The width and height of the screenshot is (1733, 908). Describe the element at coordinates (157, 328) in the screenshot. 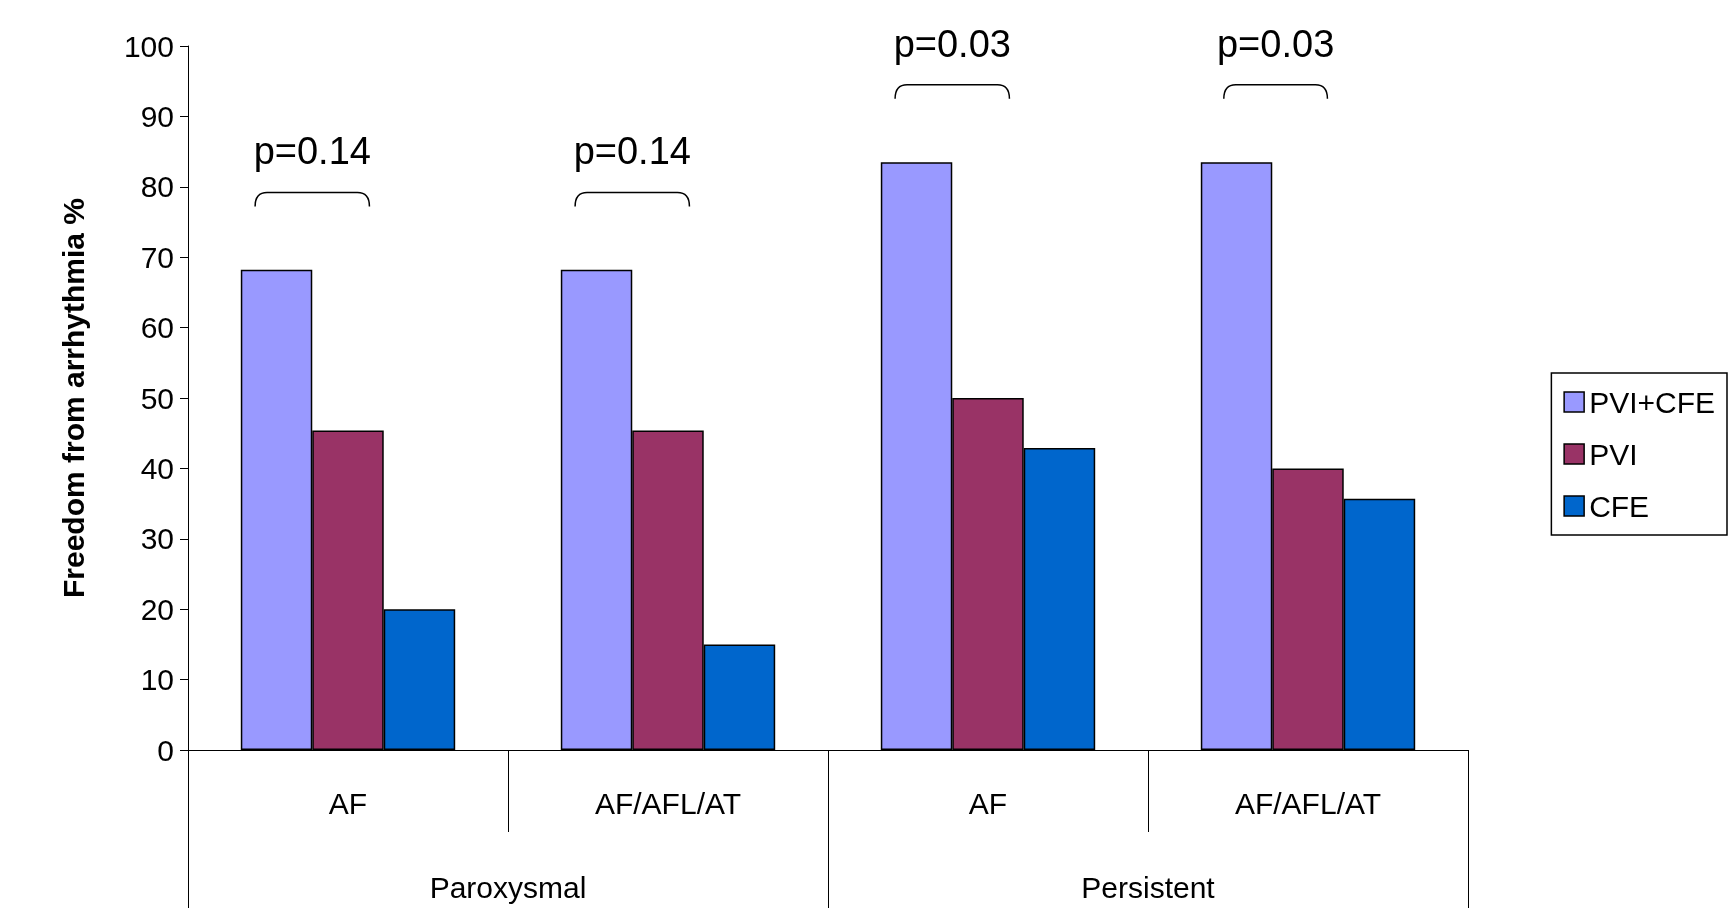

I see `y-tick-label: 60` at that location.